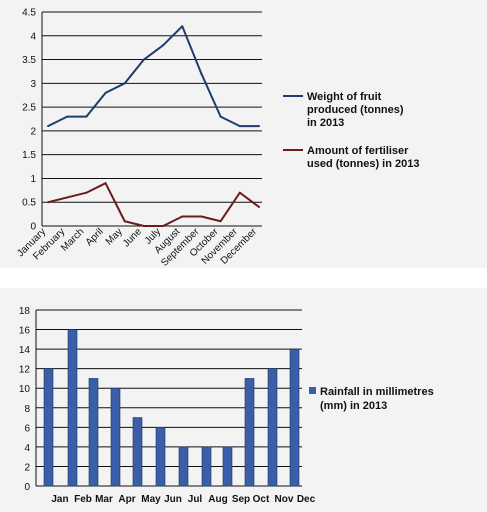 This screenshot has width=487, height=512. I want to click on legend-label: Weight of fruit, so click(344, 97).